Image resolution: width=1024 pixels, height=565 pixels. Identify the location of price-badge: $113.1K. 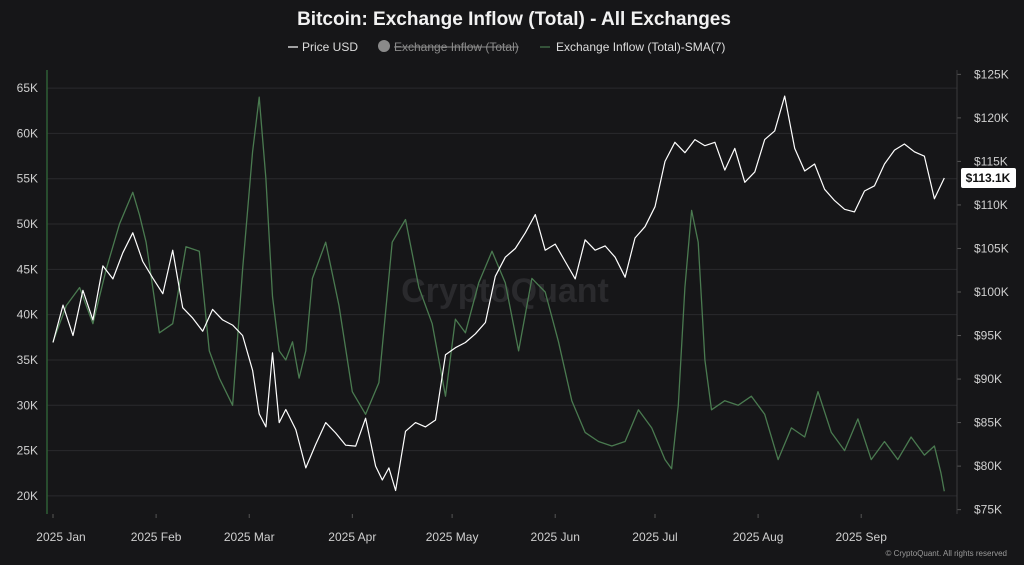
(988, 178).